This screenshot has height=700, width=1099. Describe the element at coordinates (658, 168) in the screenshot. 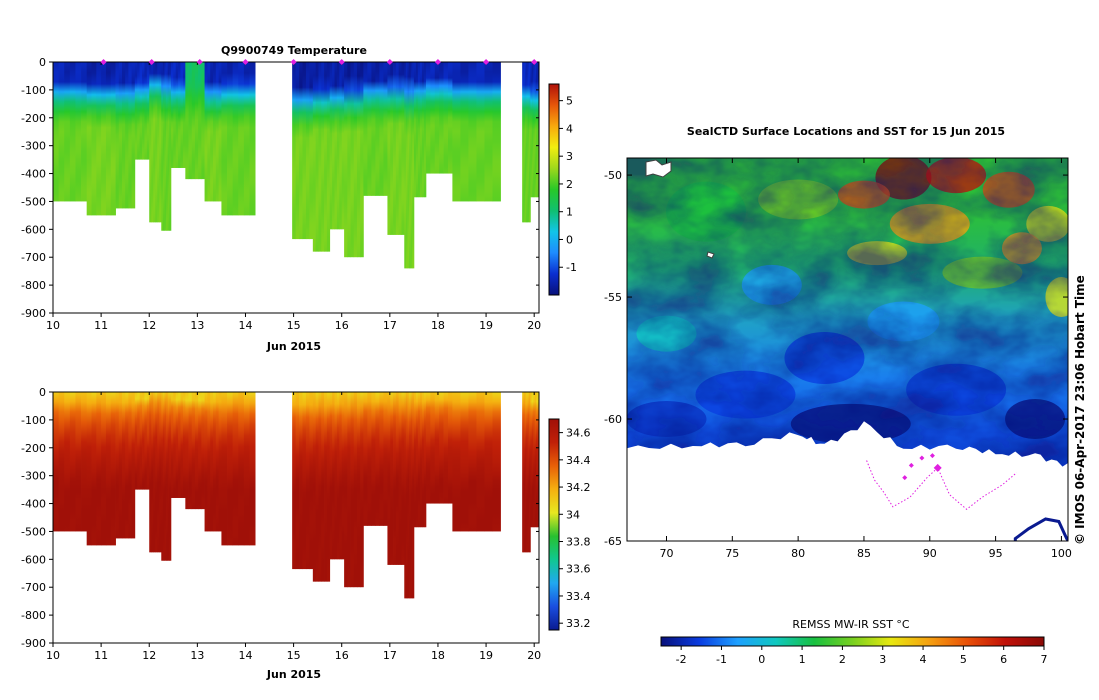

I see `kerguelen-island` at that location.